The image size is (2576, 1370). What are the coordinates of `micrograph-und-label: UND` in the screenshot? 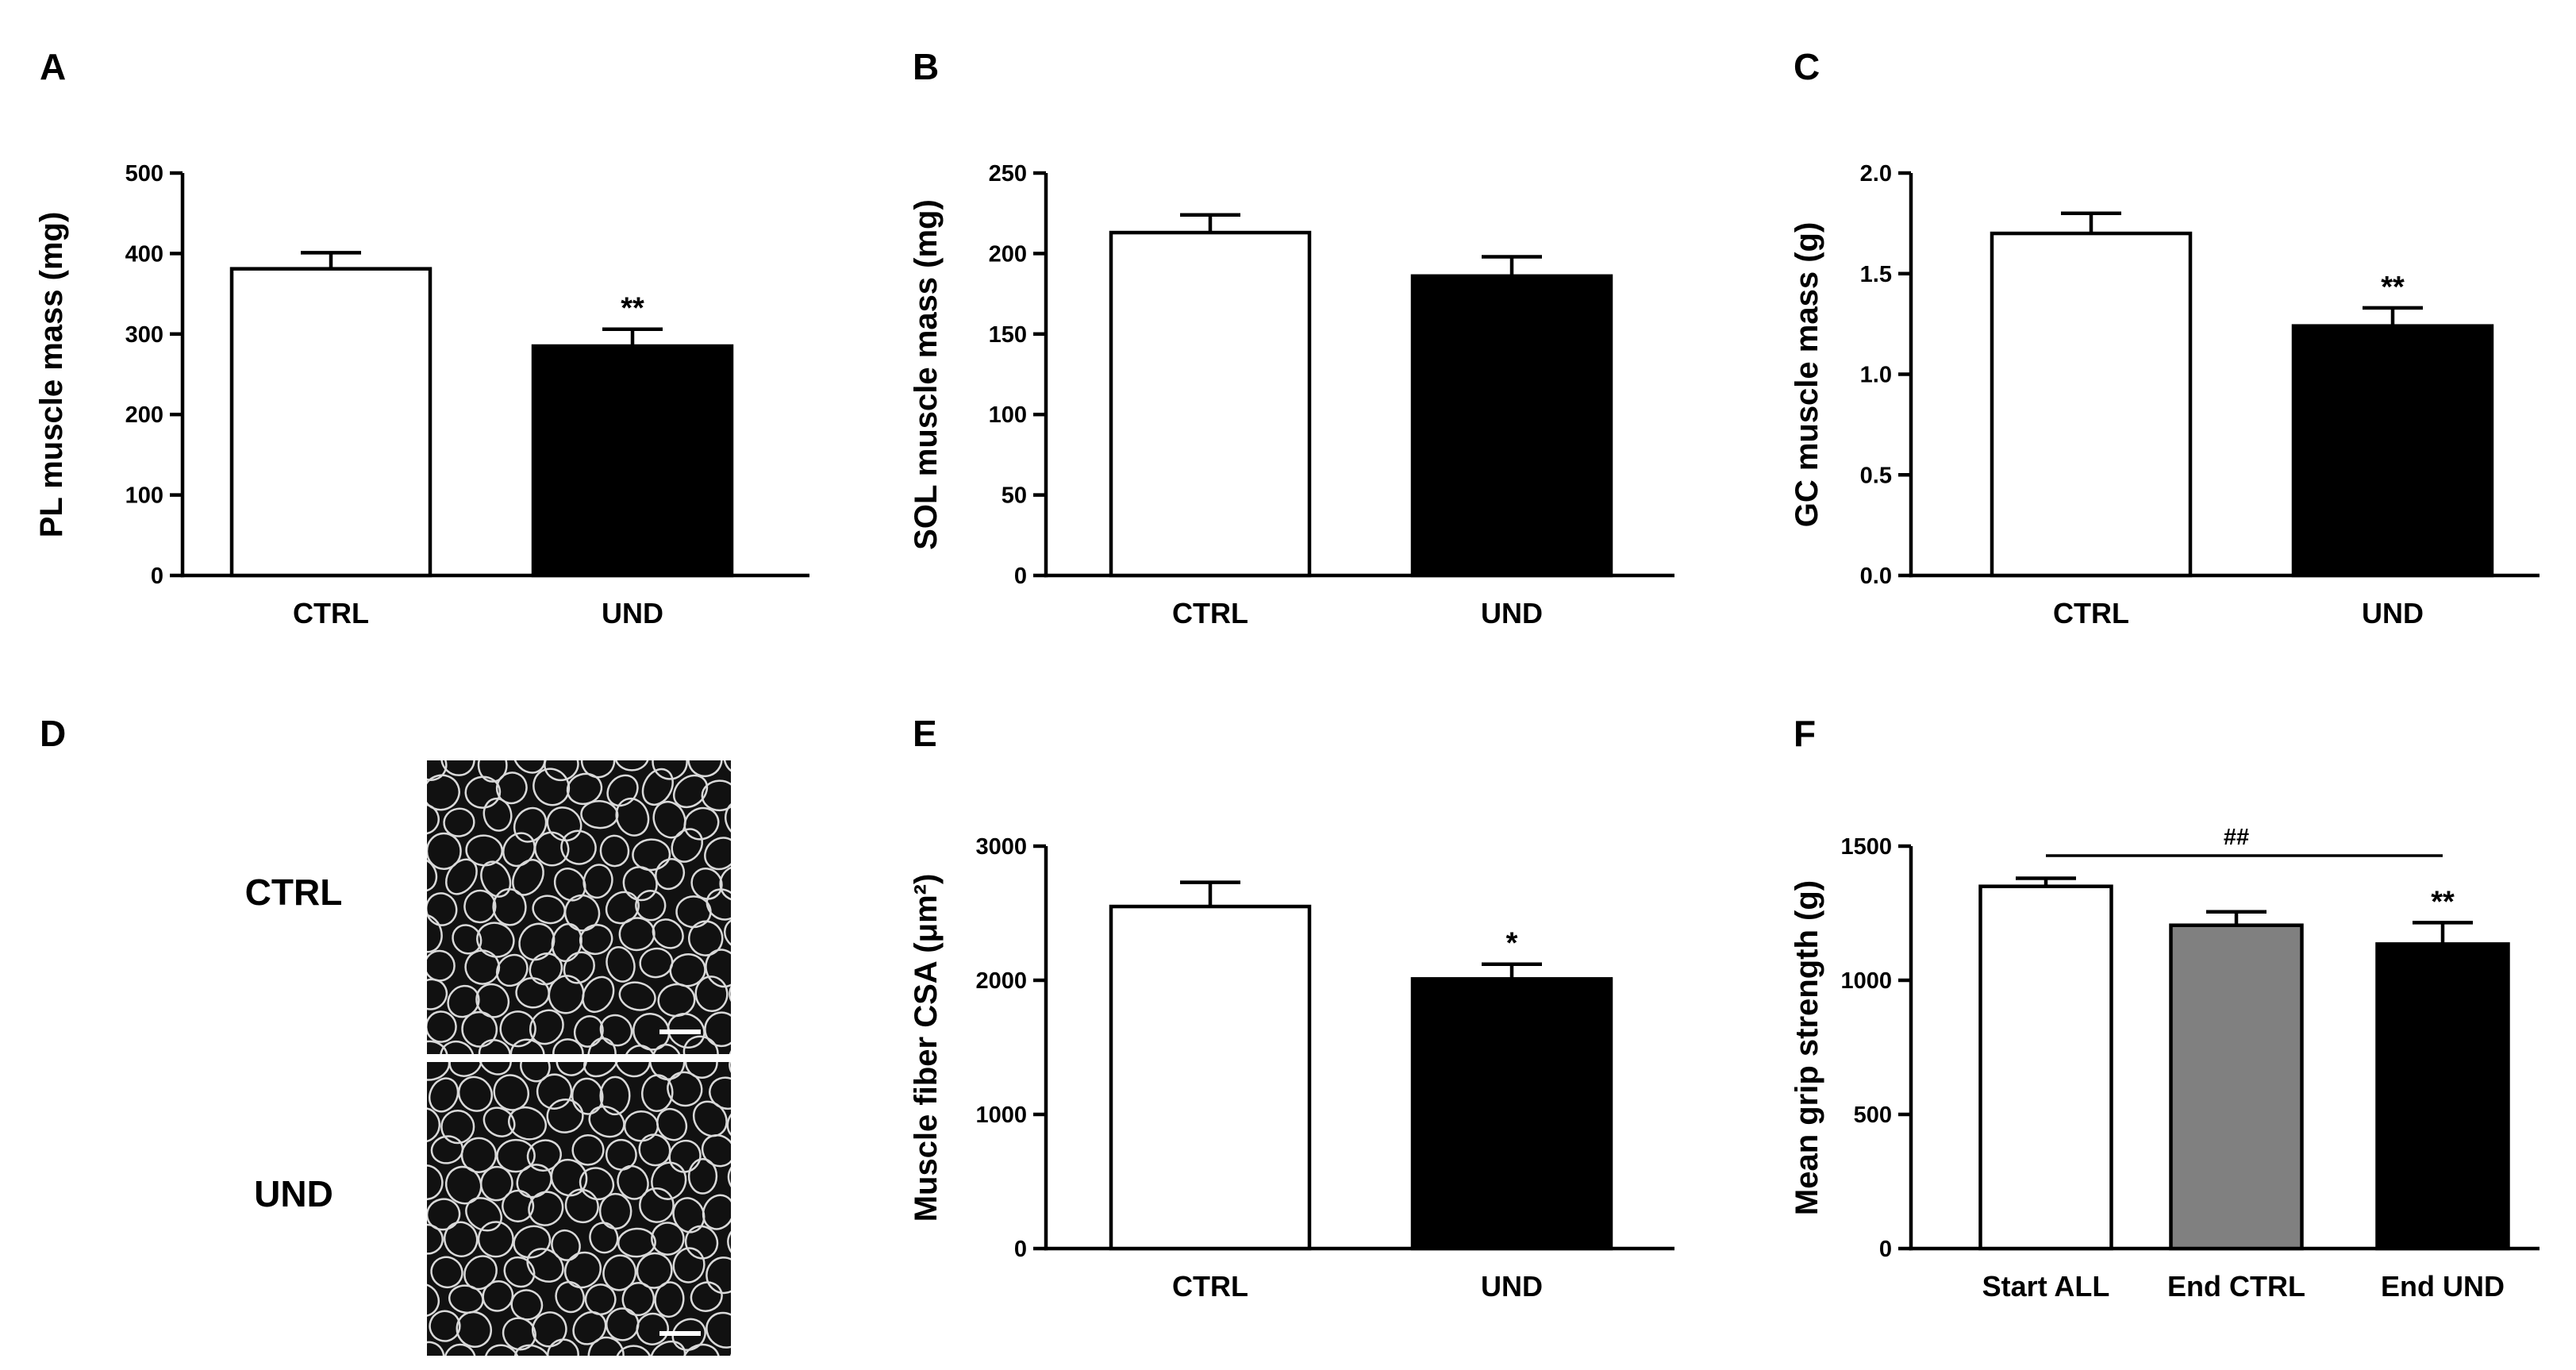 It's located at (293, 1193).